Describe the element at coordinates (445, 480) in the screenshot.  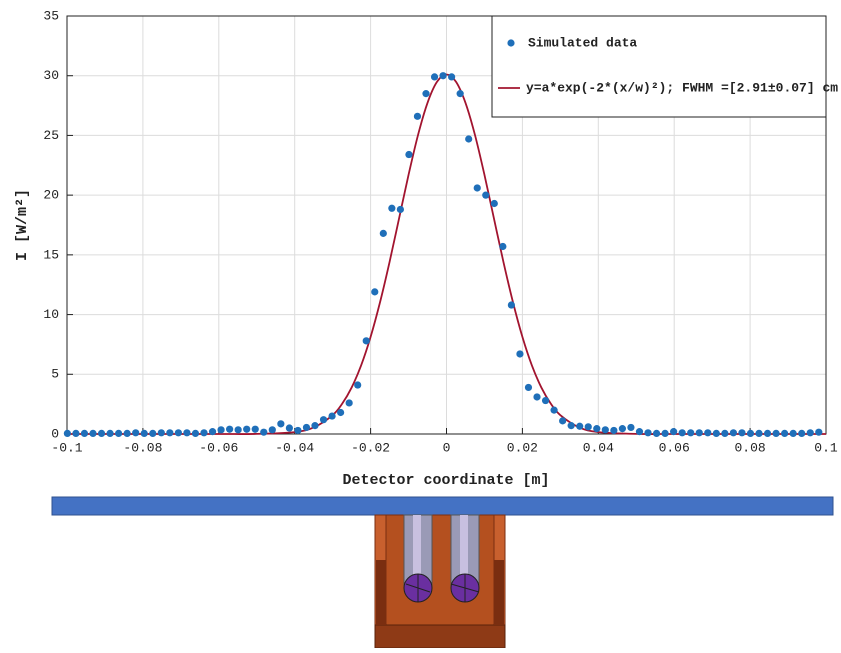
I see `x-axis-label: Detector coordinate [m]` at that location.